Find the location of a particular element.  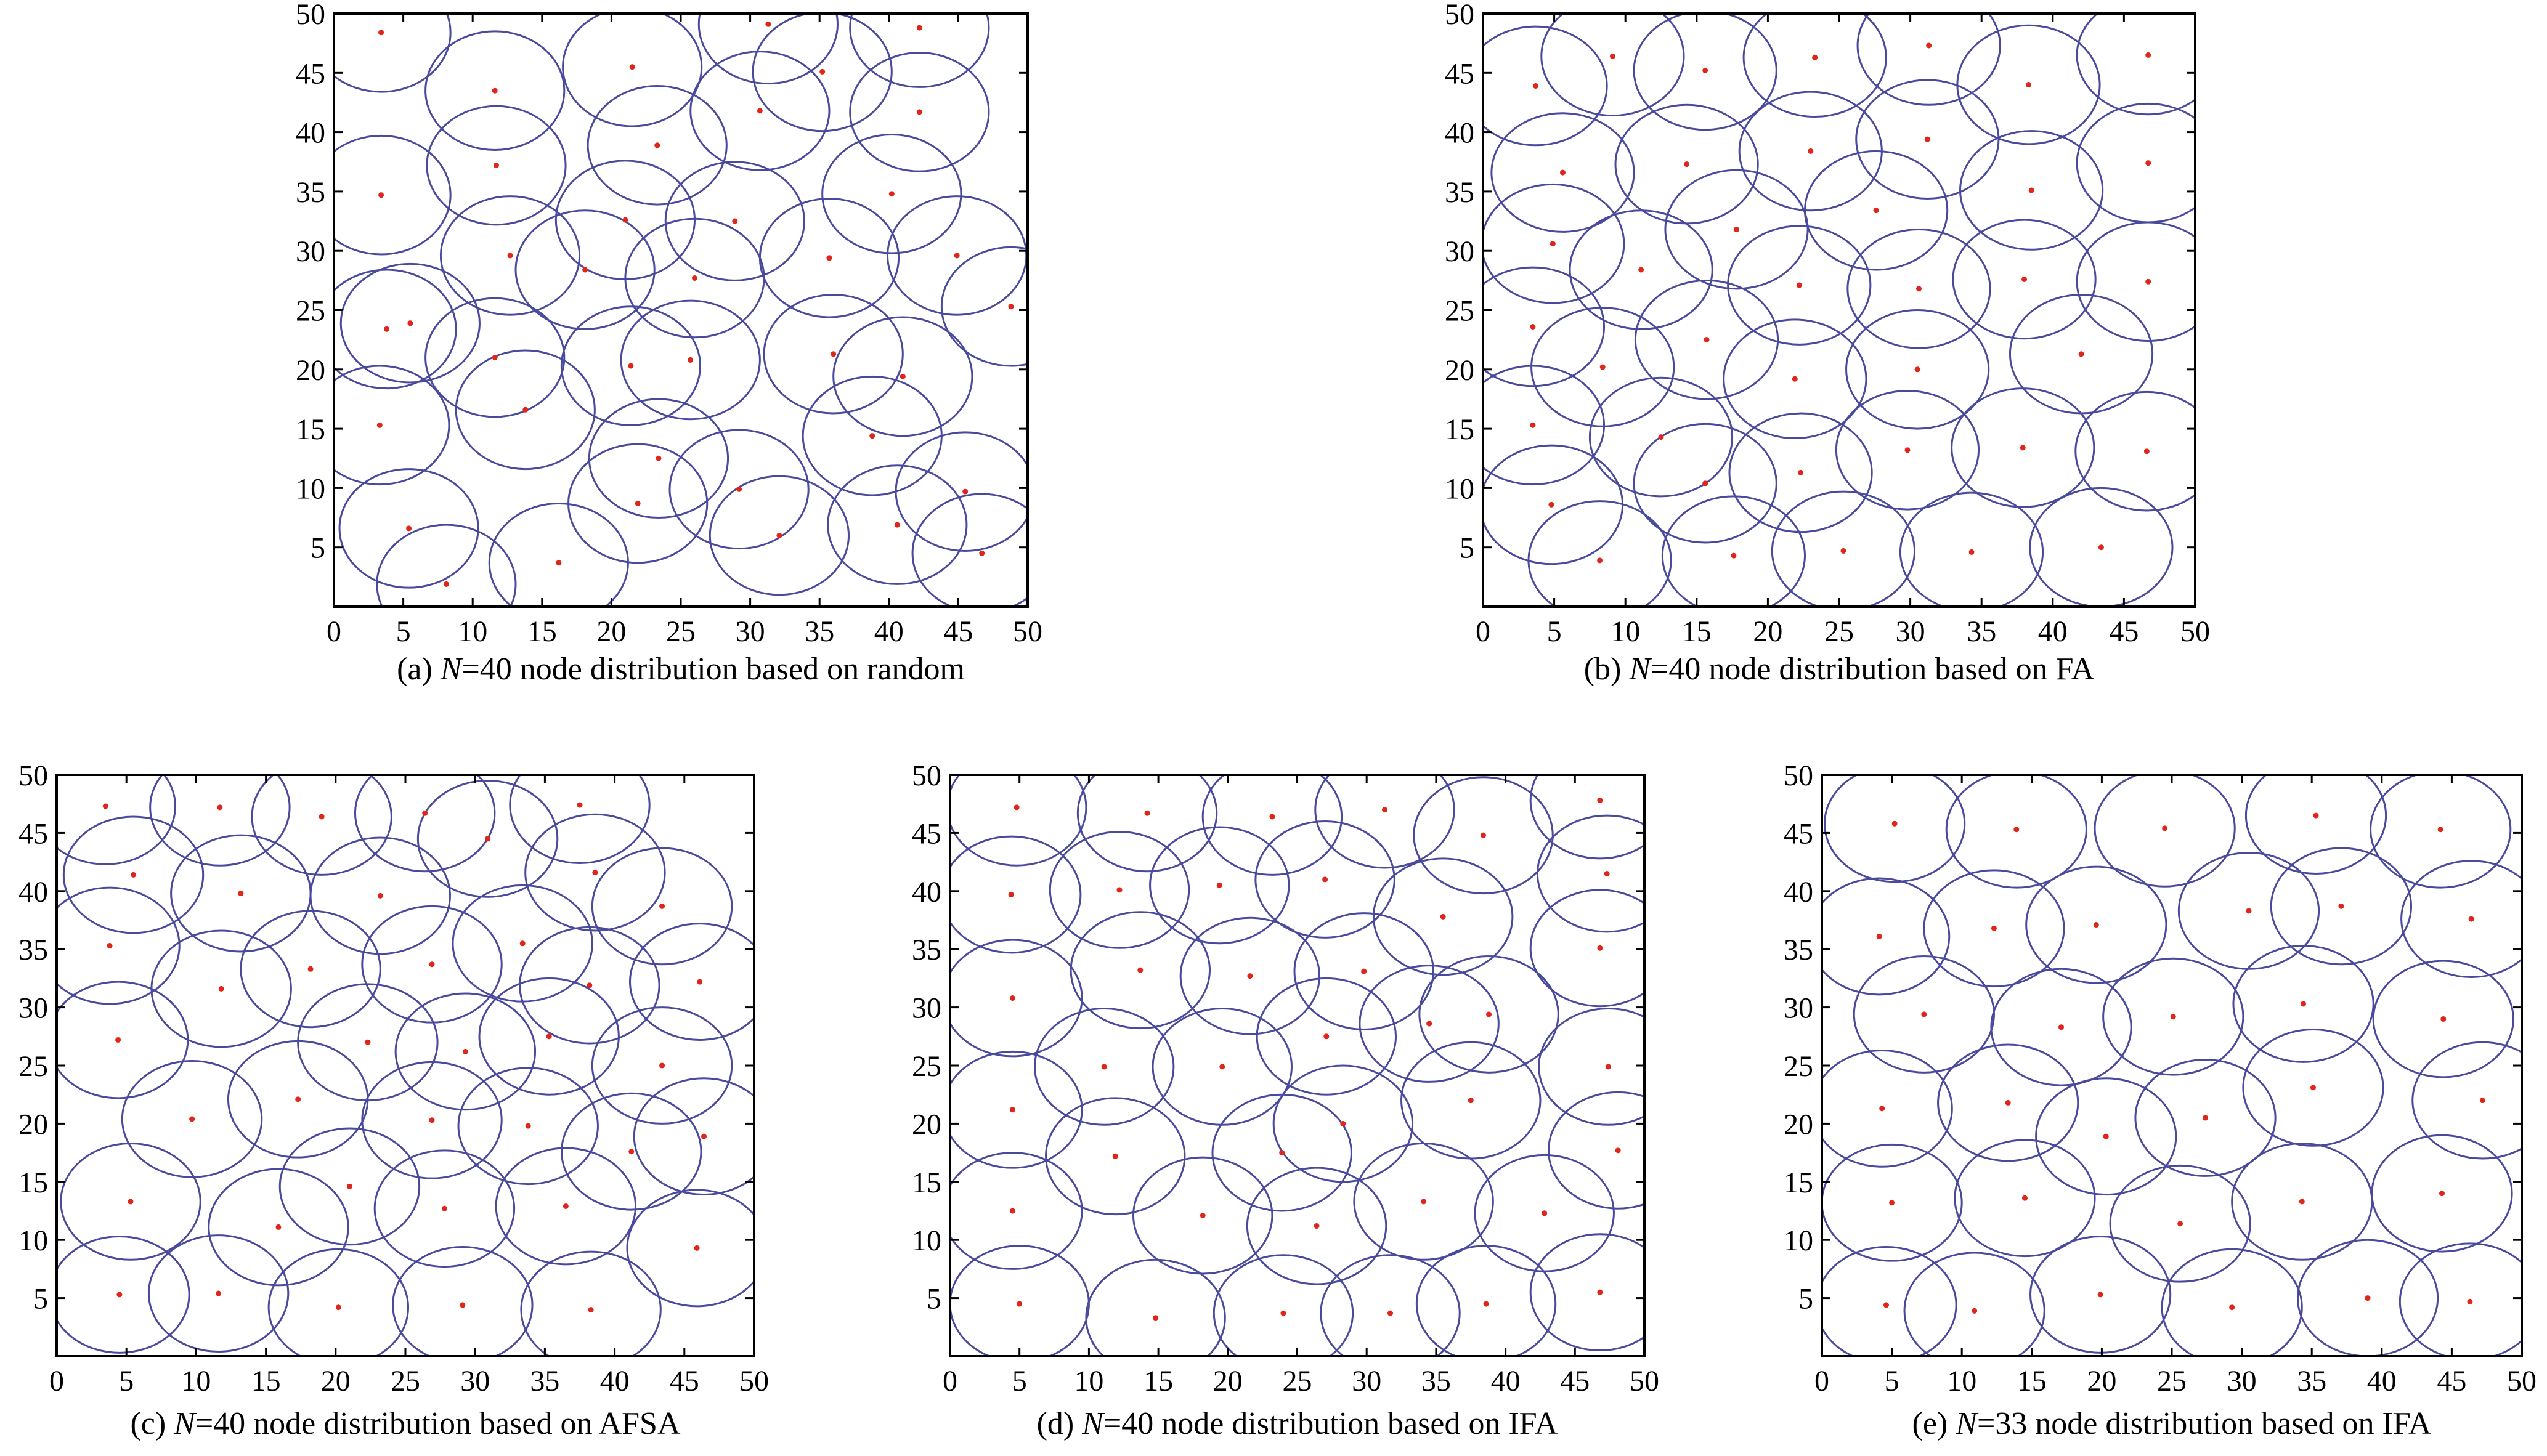

x-tick-label: 35 is located at coordinates (820, 631).